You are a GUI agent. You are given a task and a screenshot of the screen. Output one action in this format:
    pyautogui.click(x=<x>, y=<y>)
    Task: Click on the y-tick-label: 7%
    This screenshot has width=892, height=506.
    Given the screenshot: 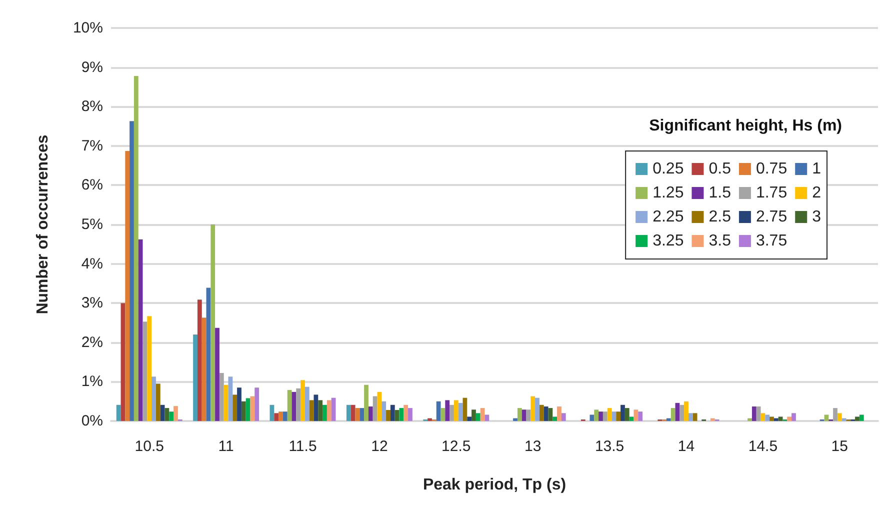 What is the action you would take?
    pyautogui.click(x=92, y=145)
    